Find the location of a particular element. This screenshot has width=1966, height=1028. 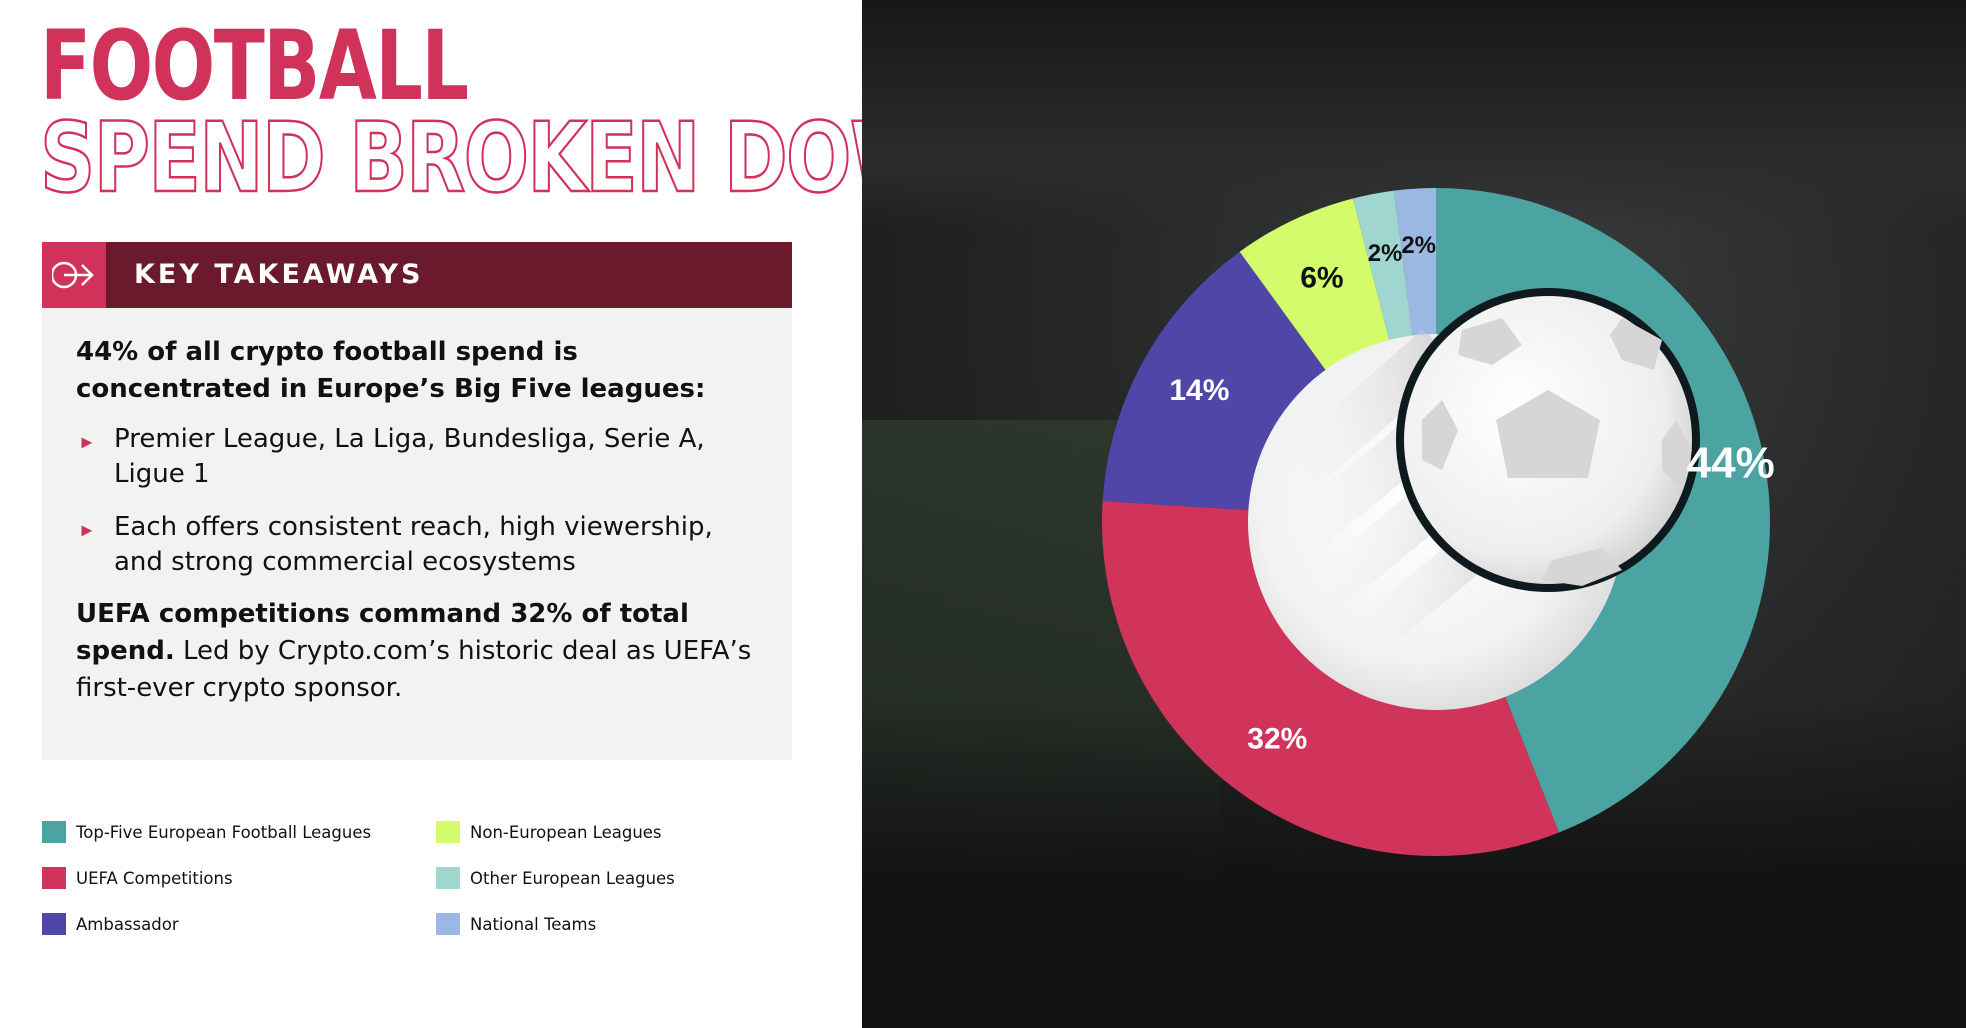

legend-label: UEFA Competitions is located at coordinates (154, 878).